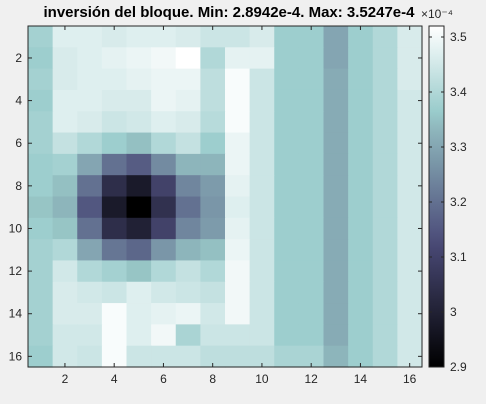  I want to click on colorbar-tick-label: 3.5, so click(458, 37).